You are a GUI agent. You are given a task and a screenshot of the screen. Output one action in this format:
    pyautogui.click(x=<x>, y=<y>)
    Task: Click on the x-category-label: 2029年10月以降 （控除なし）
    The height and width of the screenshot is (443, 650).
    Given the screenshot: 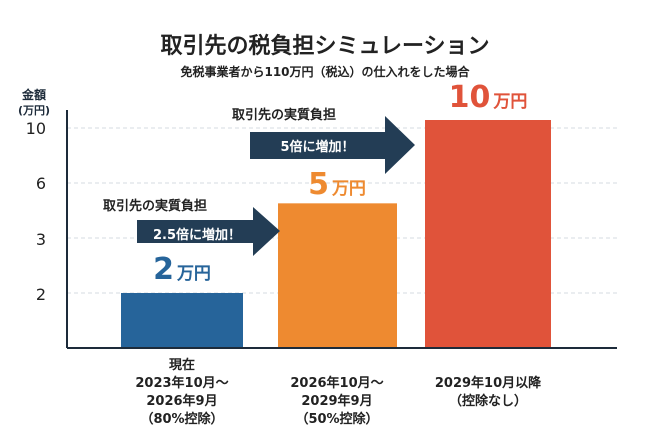 What is the action you would take?
    pyautogui.click(x=488, y=392)
    